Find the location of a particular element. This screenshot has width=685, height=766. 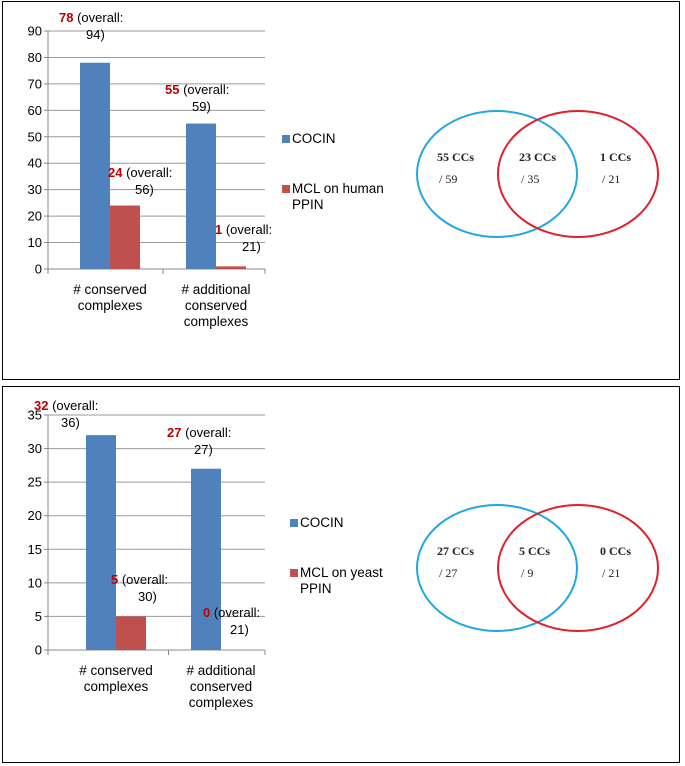

svg-text: 55 (overall: is located at coordinates (197, 89).